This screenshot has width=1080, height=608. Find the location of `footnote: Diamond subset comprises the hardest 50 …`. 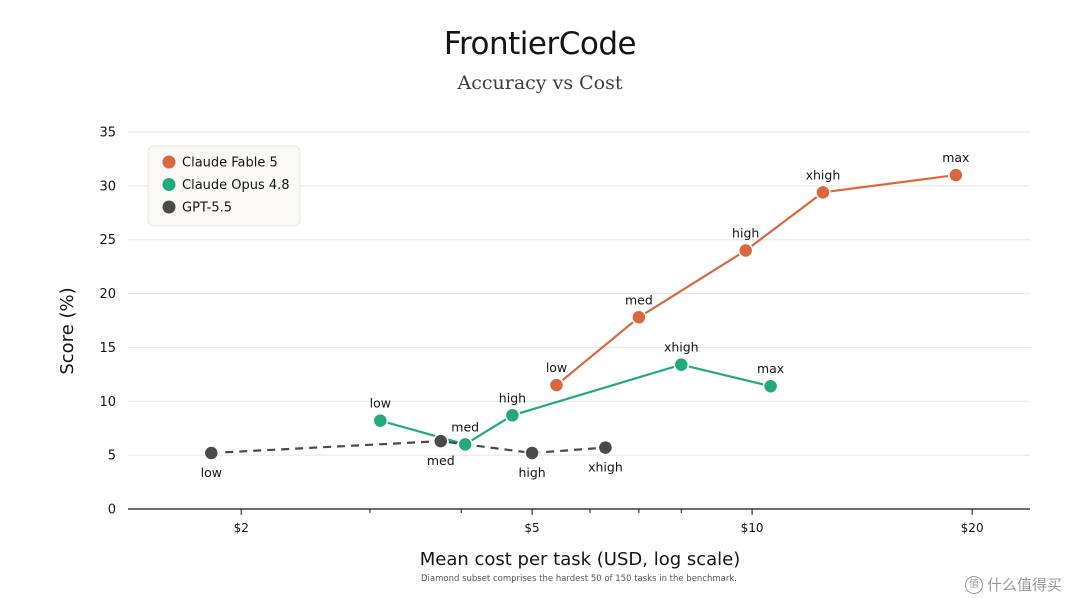

footnote: Diamond subset comprises the hardest 50 … is located at coordinates (578, 579).